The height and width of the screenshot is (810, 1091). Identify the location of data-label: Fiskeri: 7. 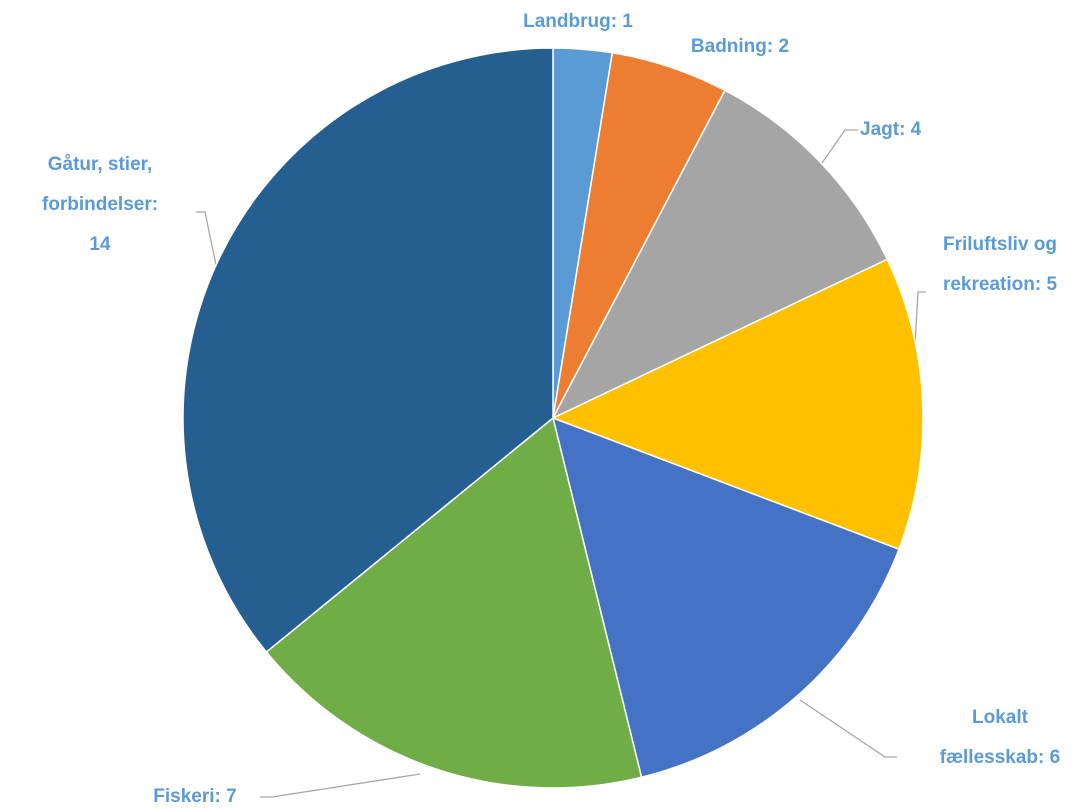
(194, 796).